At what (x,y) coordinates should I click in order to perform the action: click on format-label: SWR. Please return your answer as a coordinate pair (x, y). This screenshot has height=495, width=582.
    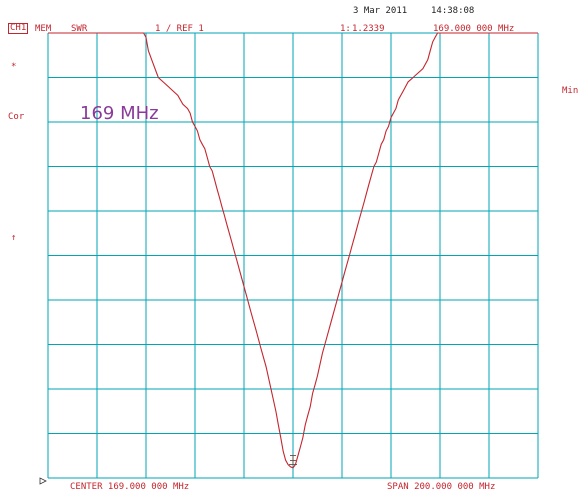
    Looking at the image, I should click on (79, 29).